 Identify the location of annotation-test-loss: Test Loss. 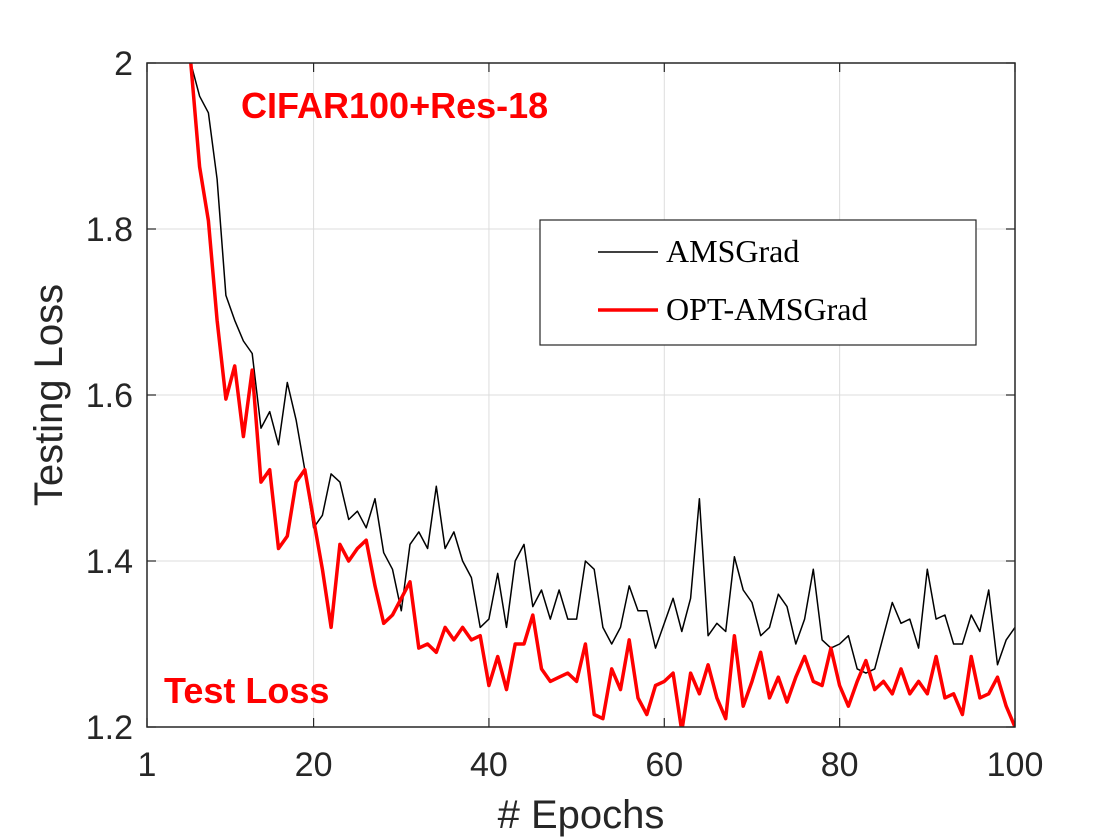
(246, 690).